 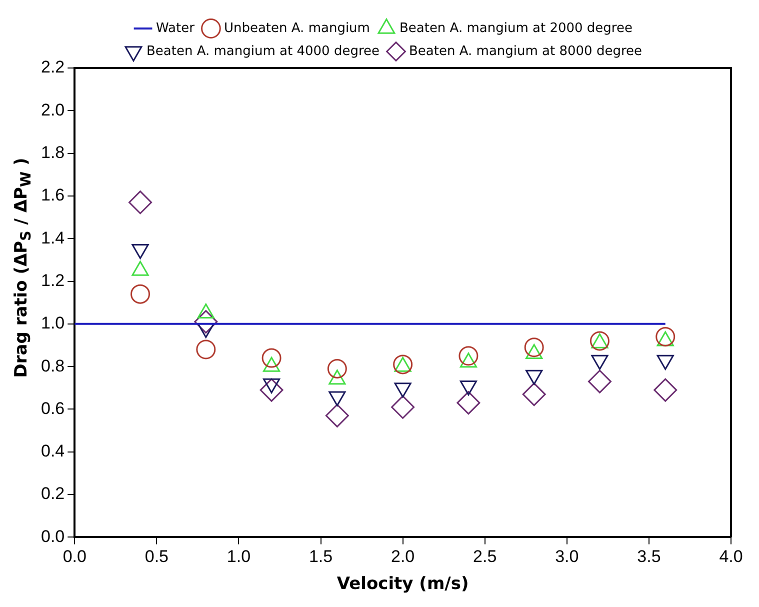 I want to click on y-tick-label: 1.6, so click(x=52, y=195).